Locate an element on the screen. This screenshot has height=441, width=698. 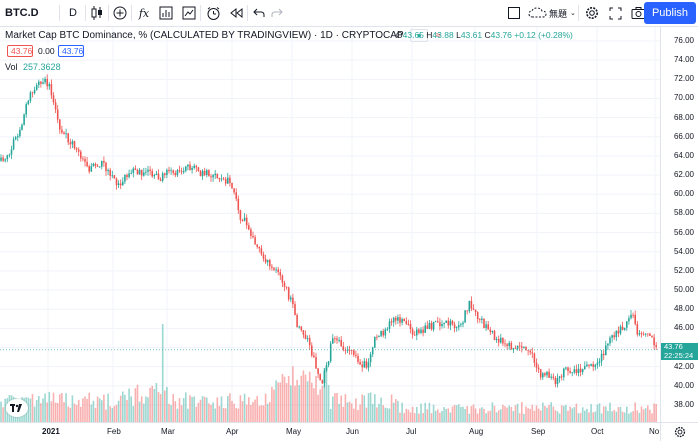
gear-icon is located at coordinates (679, 432).